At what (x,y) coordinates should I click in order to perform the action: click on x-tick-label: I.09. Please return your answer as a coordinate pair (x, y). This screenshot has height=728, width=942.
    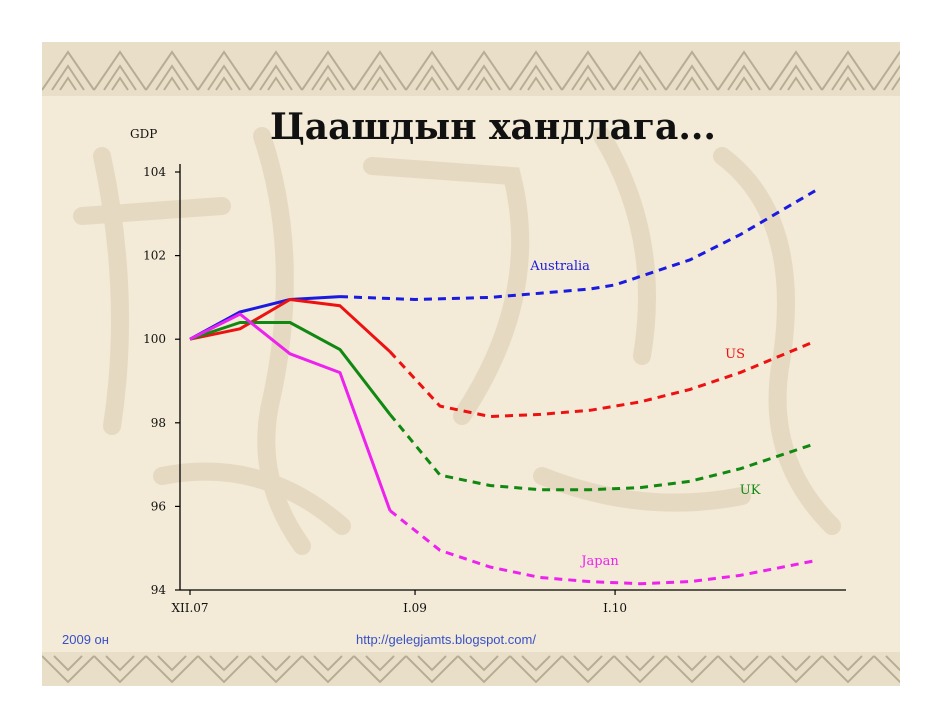
    Looking at the image, I should click on (415, 608).